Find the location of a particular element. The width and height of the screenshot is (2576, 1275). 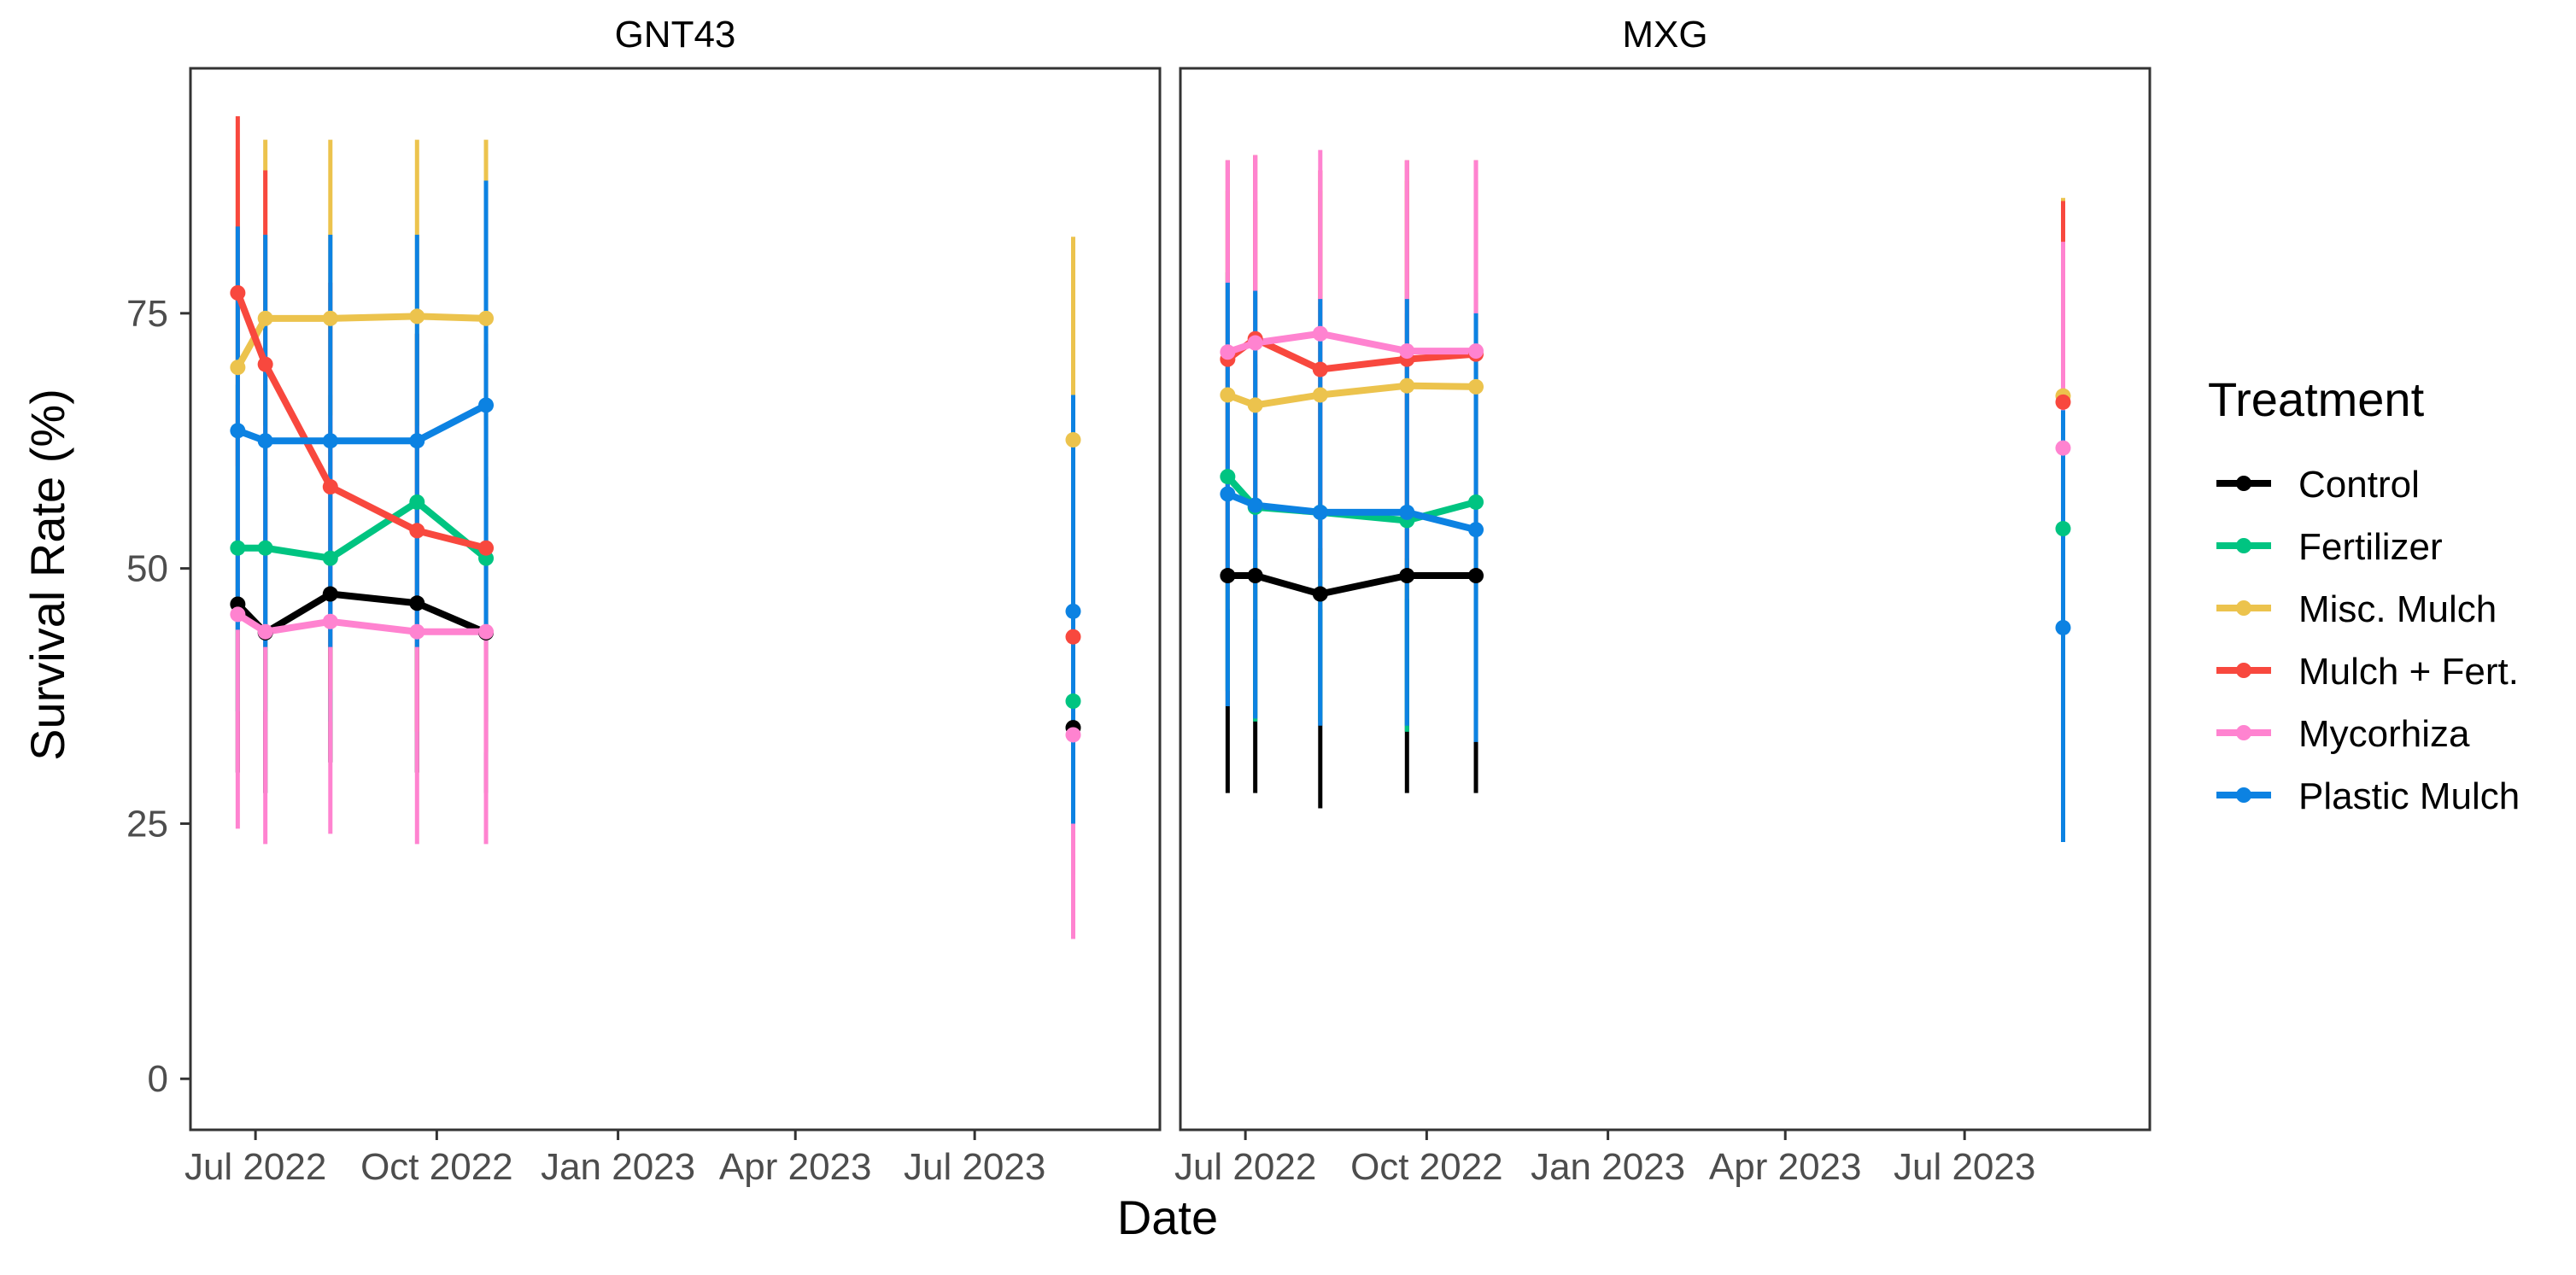

legend-label: Mulch + Fert. is located at coordinates (2408, 672).